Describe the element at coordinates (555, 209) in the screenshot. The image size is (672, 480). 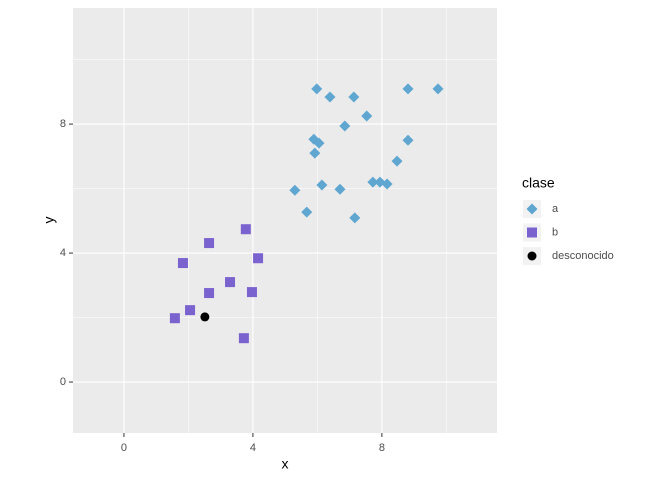
I see `legend-label: a` at that location.